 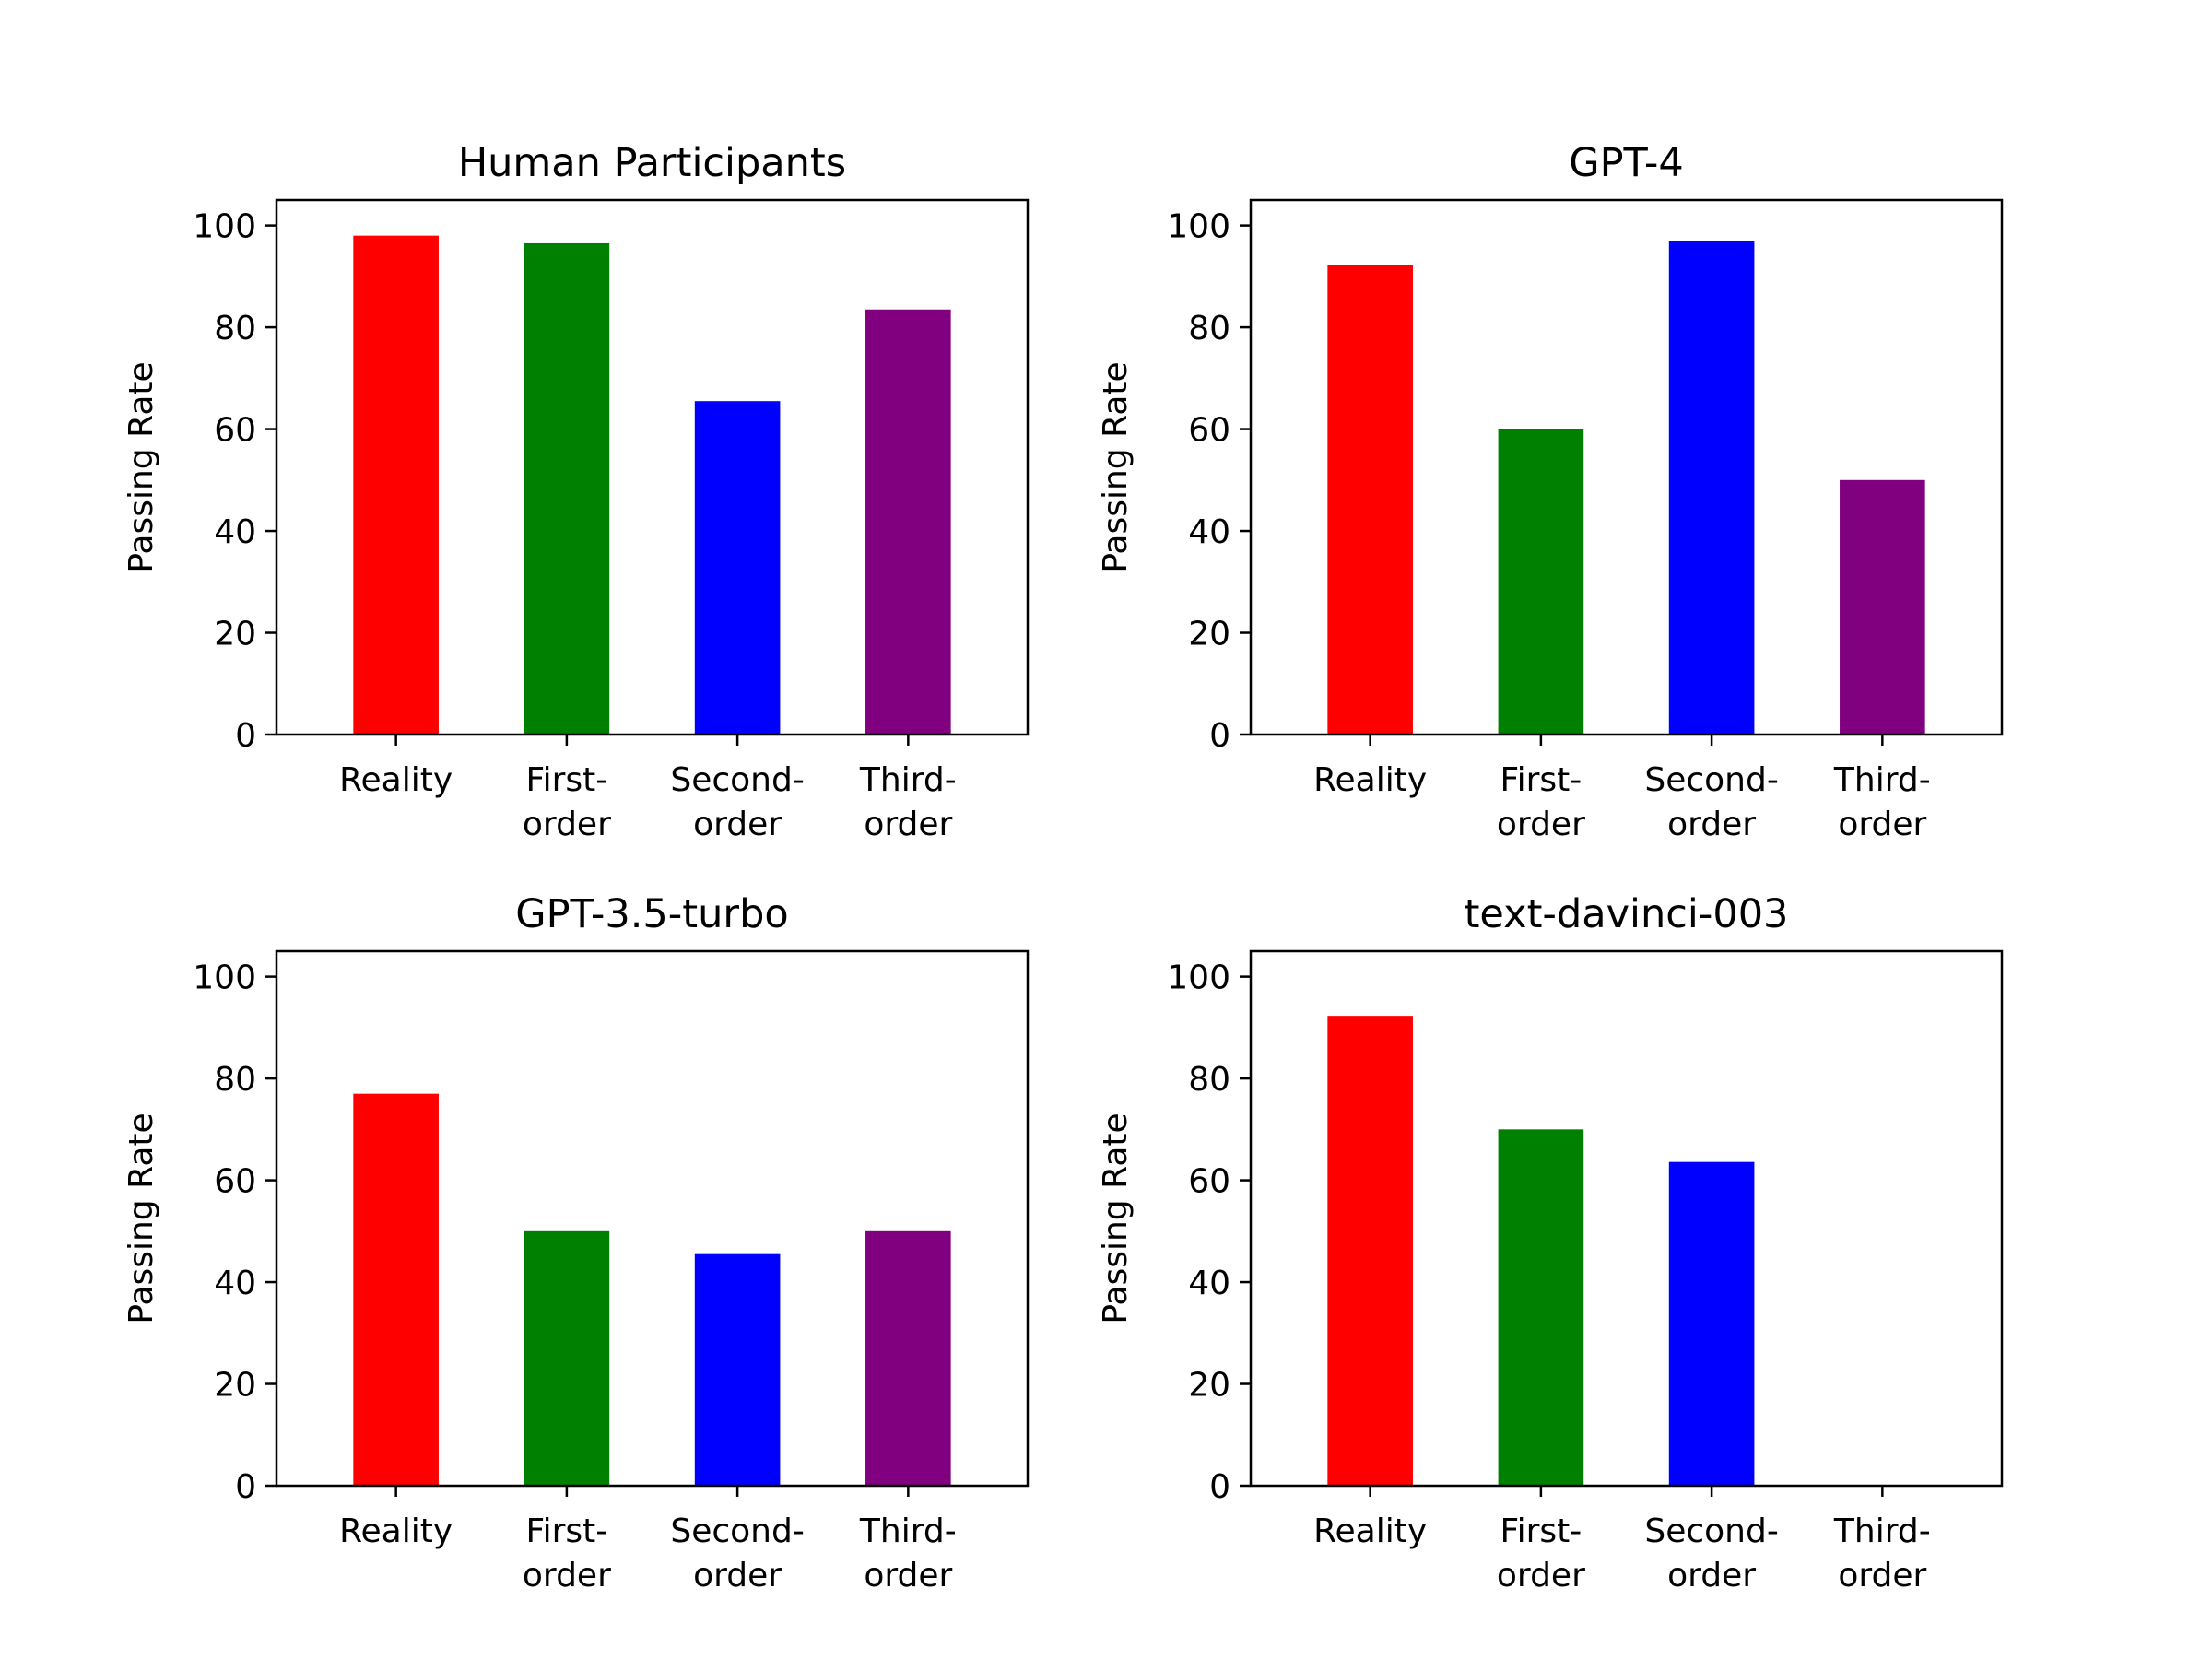 I want to click on chart-title: GPT-3.5-turbo, so click(x=651, y=914).